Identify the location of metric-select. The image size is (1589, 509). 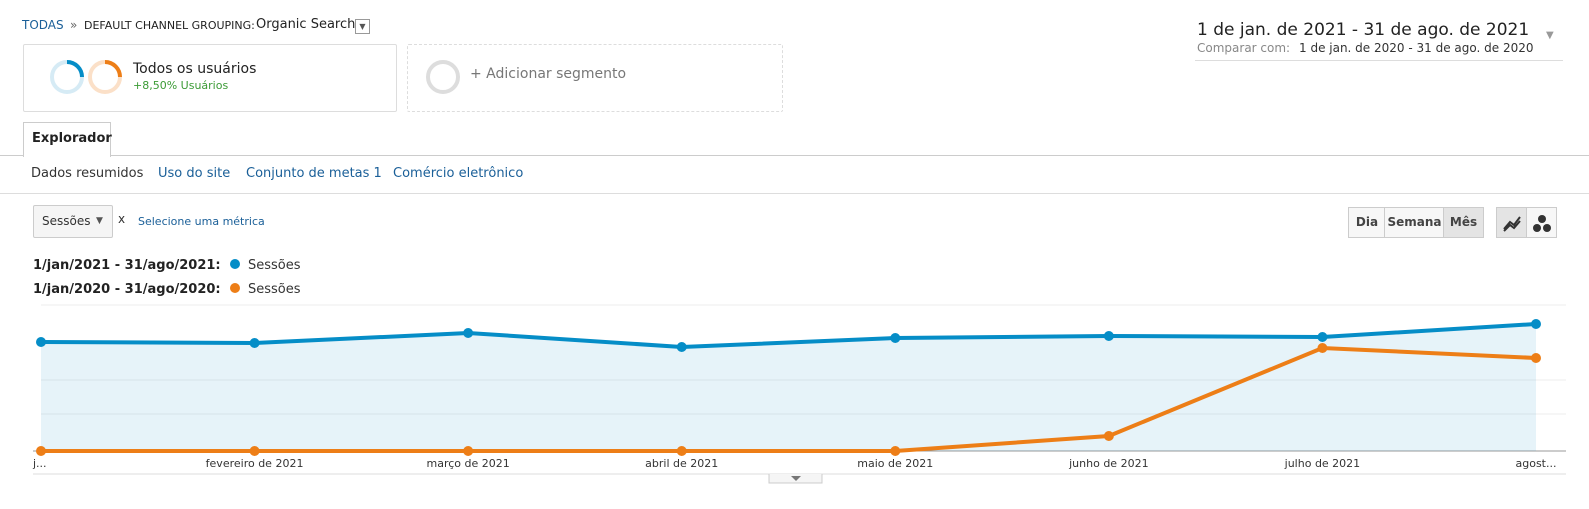
(73, 221).